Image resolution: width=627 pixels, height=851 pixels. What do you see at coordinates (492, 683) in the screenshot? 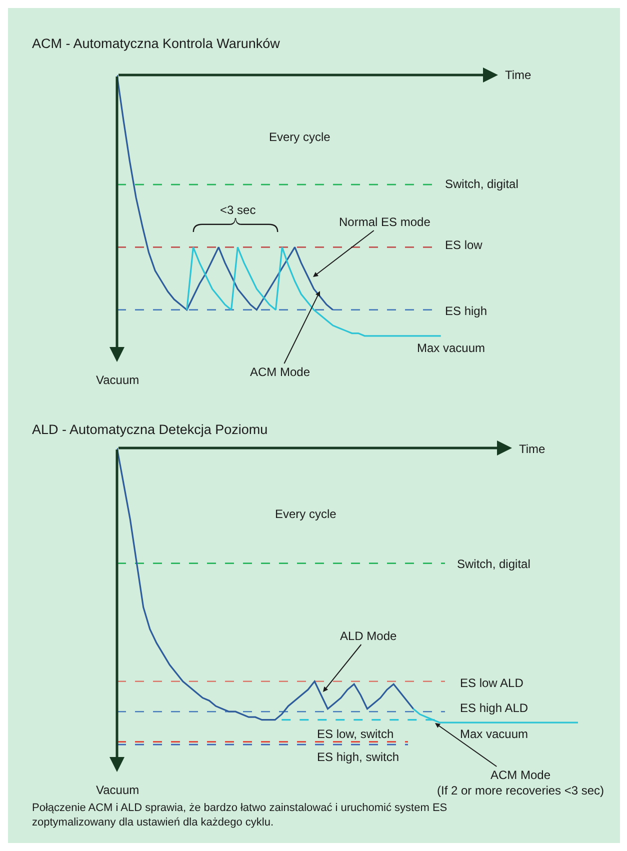
I see `ref-line-label: ES low ALD` at bounding box center [492, 683].